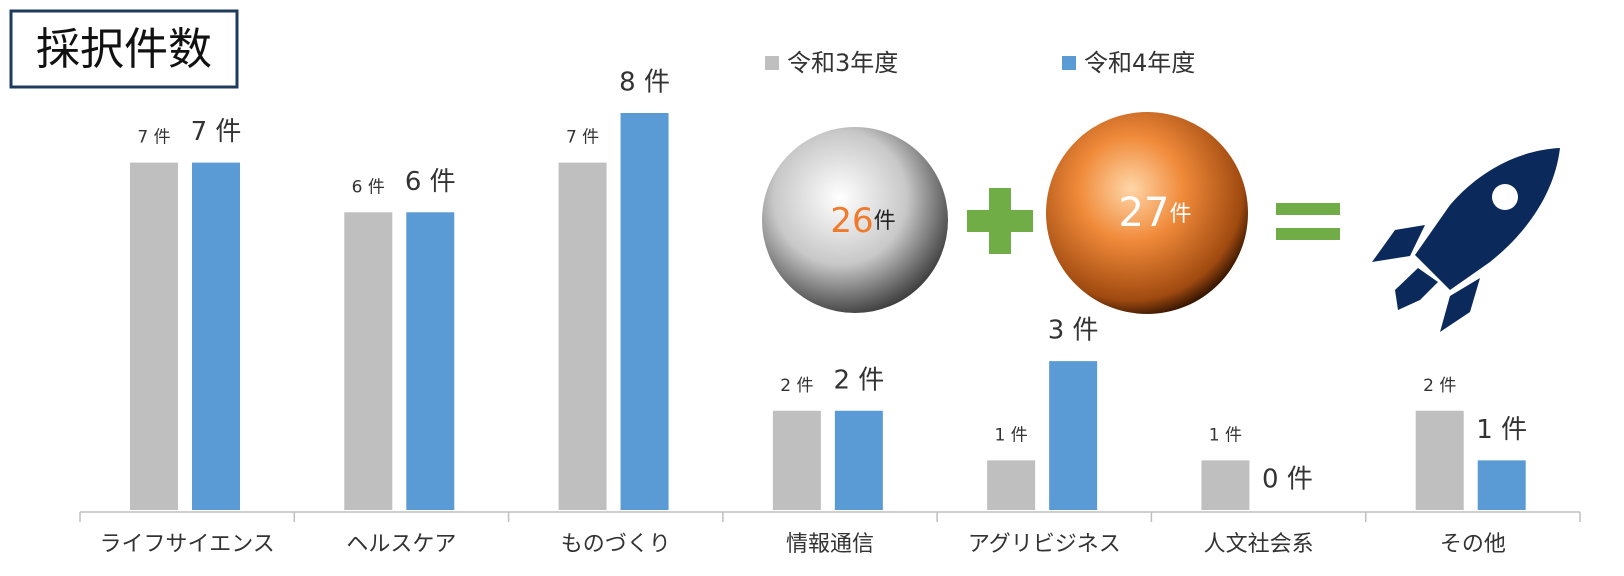 The height and width of the screenshot is (576, 1624). I want to click on data-label: 3 件, so click(1073, 331).